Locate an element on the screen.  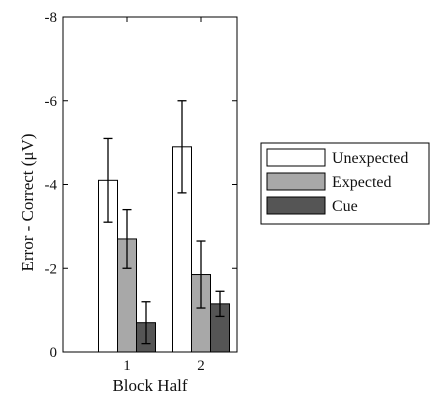
legend-label-cue: Cue is located at coordinates (345, 206).